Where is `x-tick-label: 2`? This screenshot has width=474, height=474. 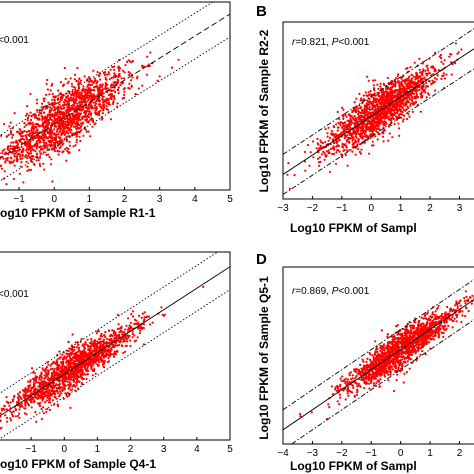 x-tick-label: 2 is located at coordinates (430, 208).